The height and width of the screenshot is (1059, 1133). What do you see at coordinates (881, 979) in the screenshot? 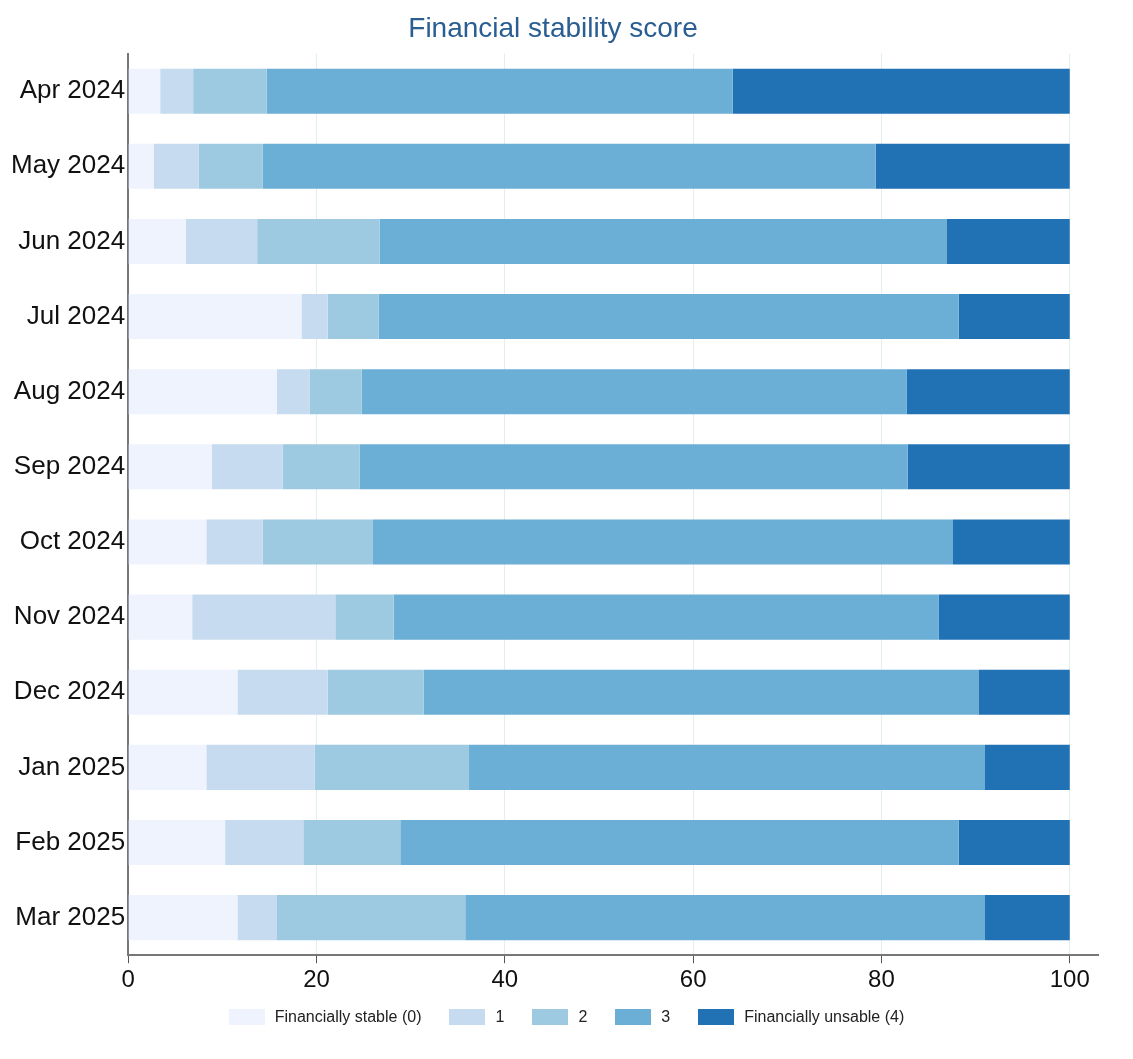
I see `x-tick-label: 80` at bounding box center [881, 979].